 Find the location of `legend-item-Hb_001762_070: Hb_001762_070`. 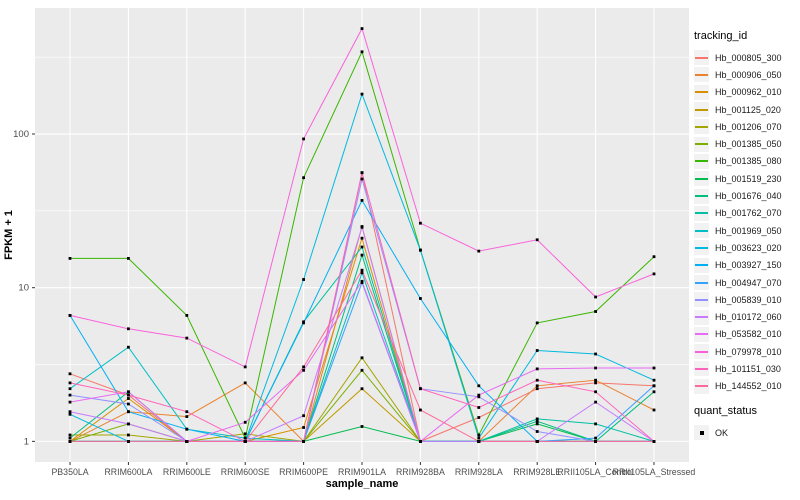

legend-item-Hb_001762_070: Hb_001762_070 is located at coordinates (746, 213).